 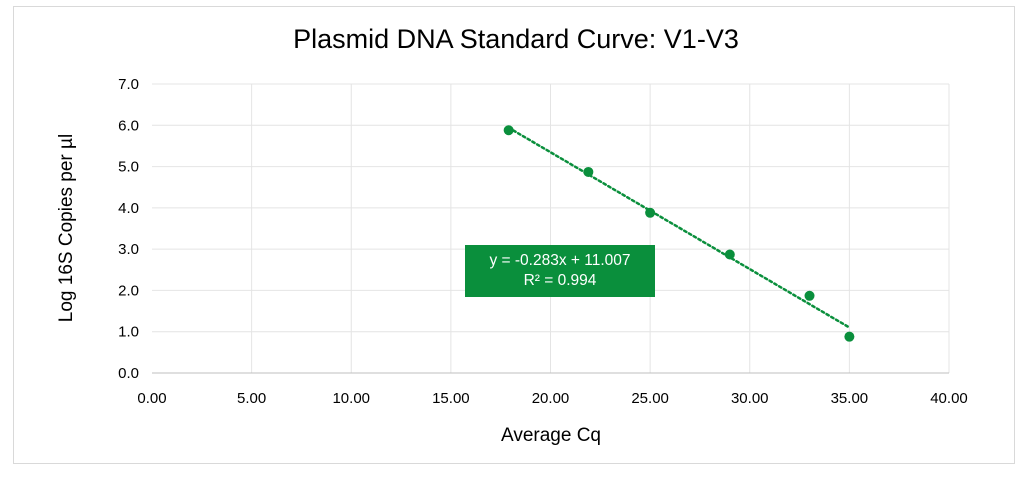 I want to click on y-tick-label: 1.0, so click(x=128, y=332).